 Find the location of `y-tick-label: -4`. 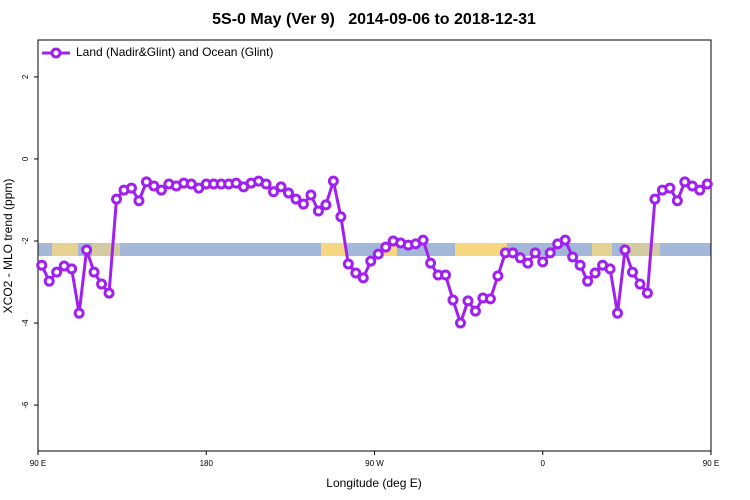

y-tick-label: -4 is located at coordinates (25, 323).